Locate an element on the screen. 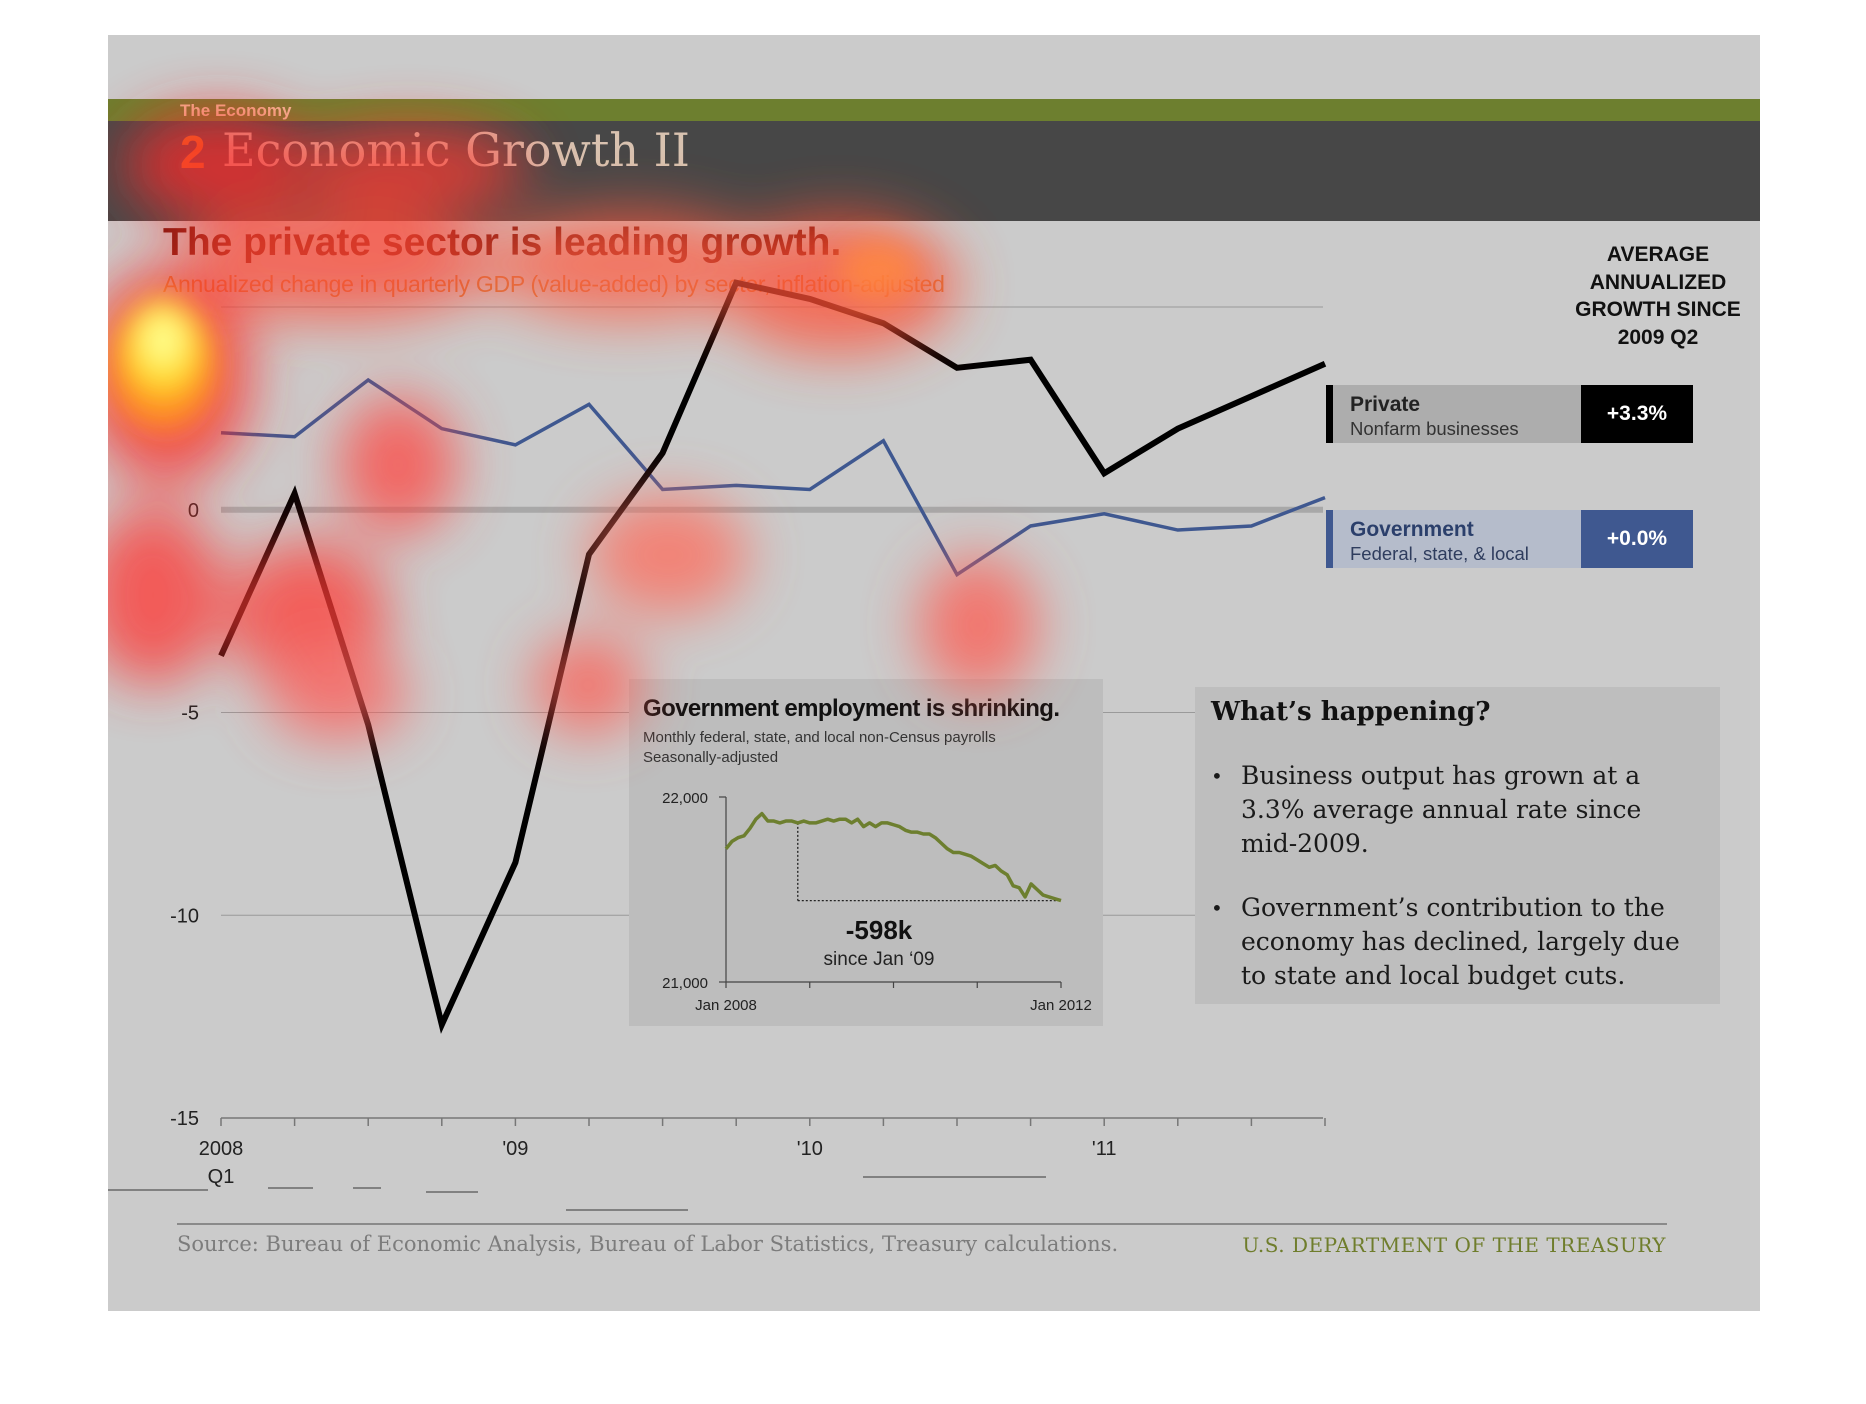 The image size is (1866, 1404). legend-government-name: Government is located at coordinates (1412, 529).